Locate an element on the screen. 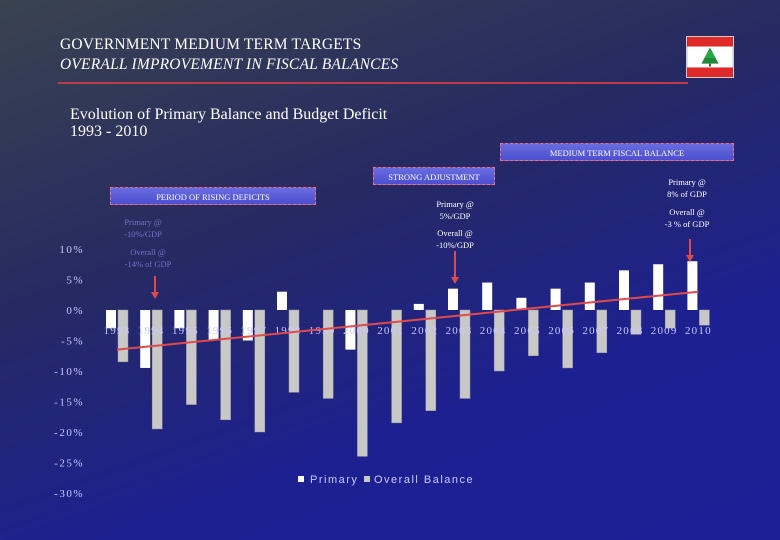 This screenshot has width=780, height=540. mid-overall-label: Overall @ is located at coordinates (455, 233).